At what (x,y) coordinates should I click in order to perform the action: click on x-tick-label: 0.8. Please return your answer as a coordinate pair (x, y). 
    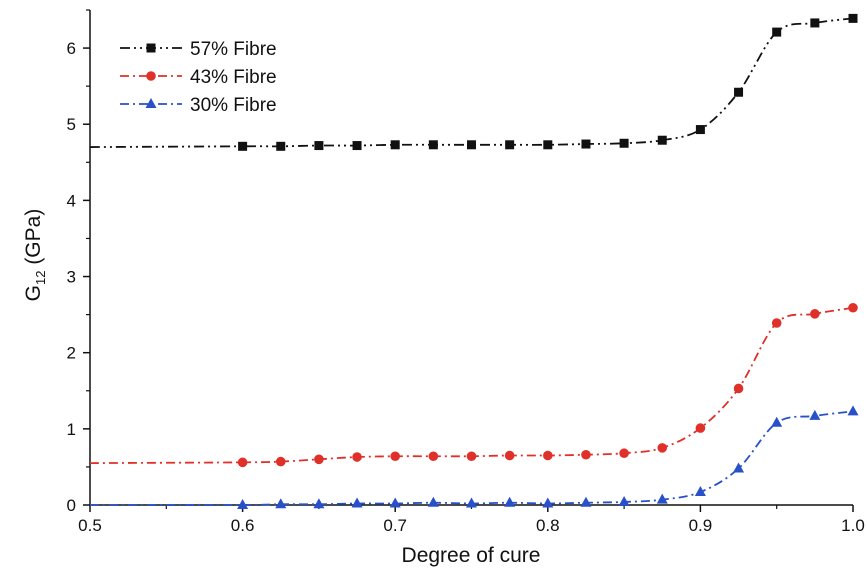
    Looking at the image, I should click on (548, 525).